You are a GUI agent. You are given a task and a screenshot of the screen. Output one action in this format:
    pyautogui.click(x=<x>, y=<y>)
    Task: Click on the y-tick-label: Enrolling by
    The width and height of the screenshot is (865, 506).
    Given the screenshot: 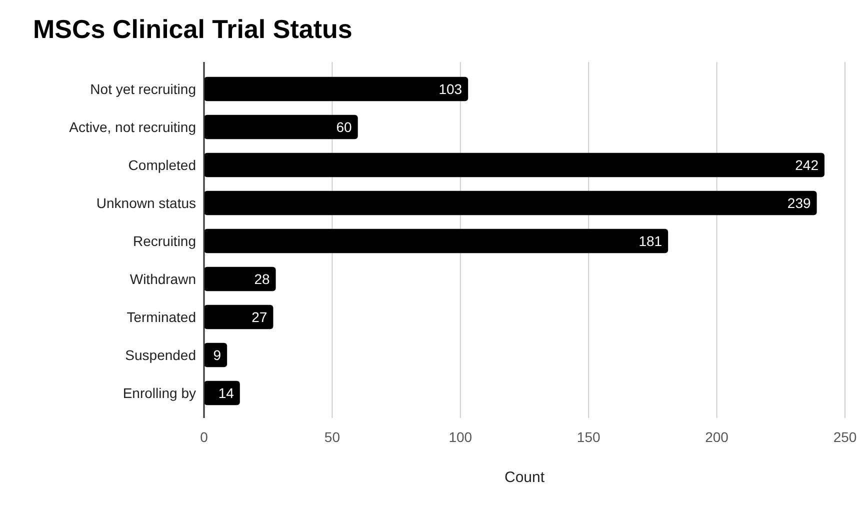 What is the action you would take?
    pyautogui.click(x=159, y=392)
    